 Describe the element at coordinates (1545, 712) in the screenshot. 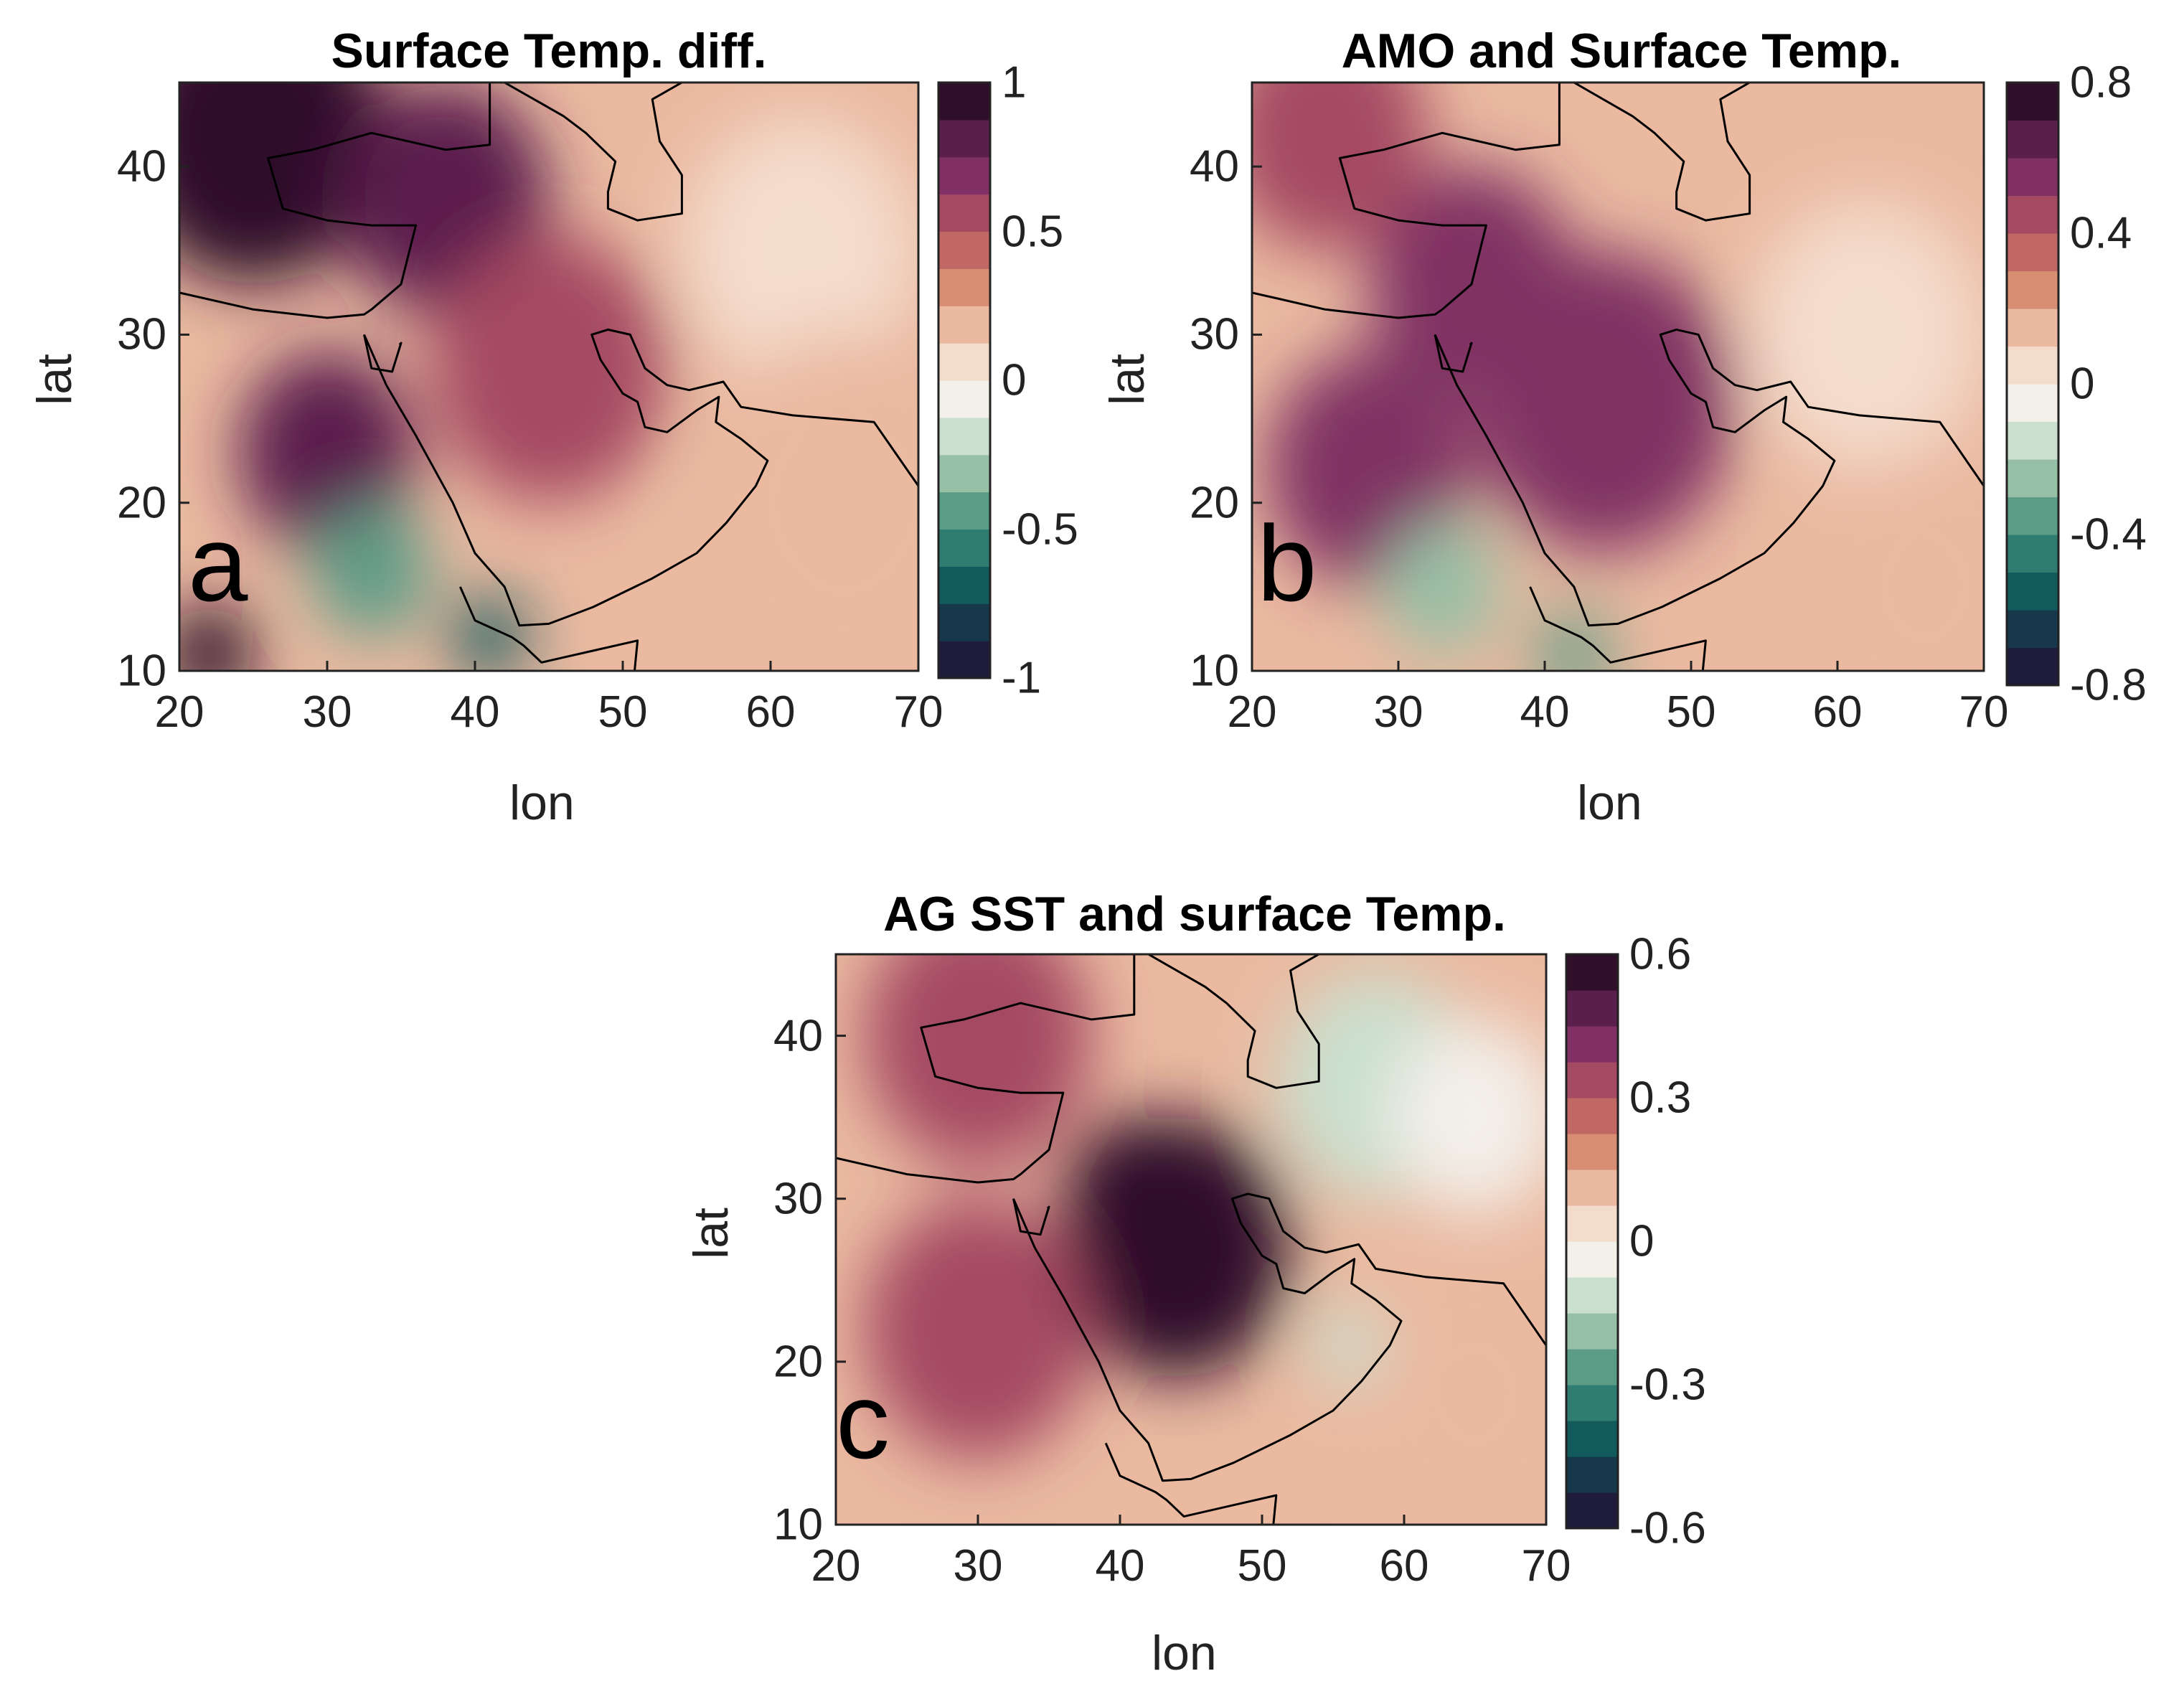

I see `x-tick-label: 40` at that location.